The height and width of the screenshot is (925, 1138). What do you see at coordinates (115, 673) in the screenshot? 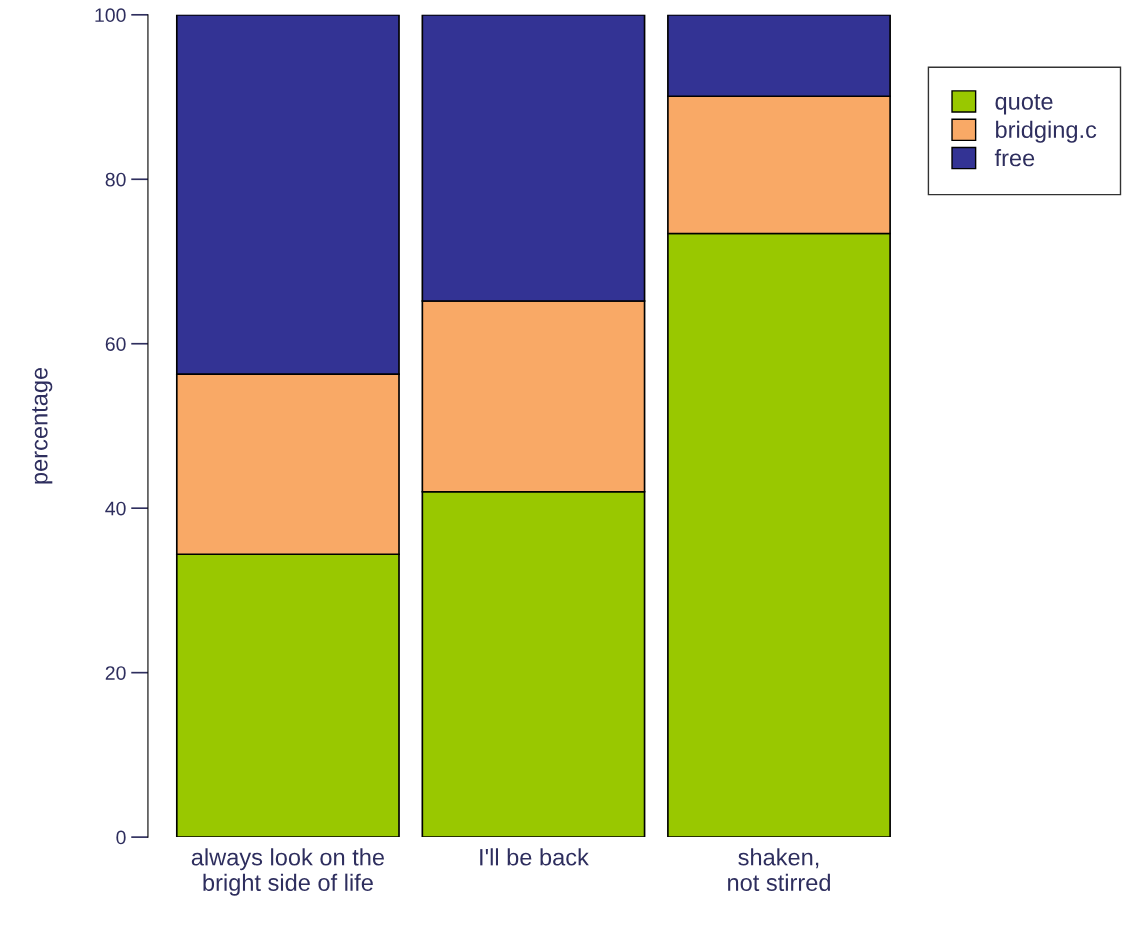
I see `y-tick-label: 20` at bounding box center [115, 673].